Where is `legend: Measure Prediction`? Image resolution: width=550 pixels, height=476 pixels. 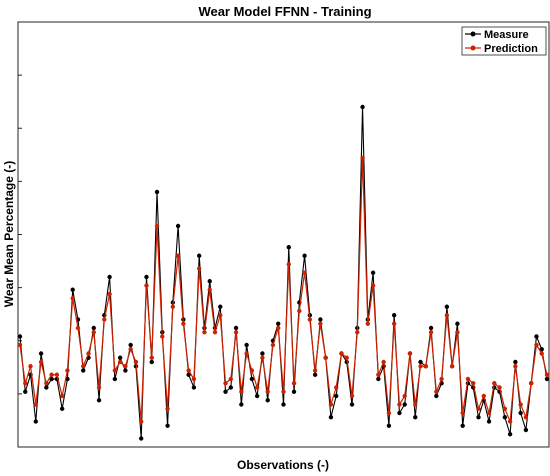 legend: Measure Prediction is located at coordinates (504, 41).